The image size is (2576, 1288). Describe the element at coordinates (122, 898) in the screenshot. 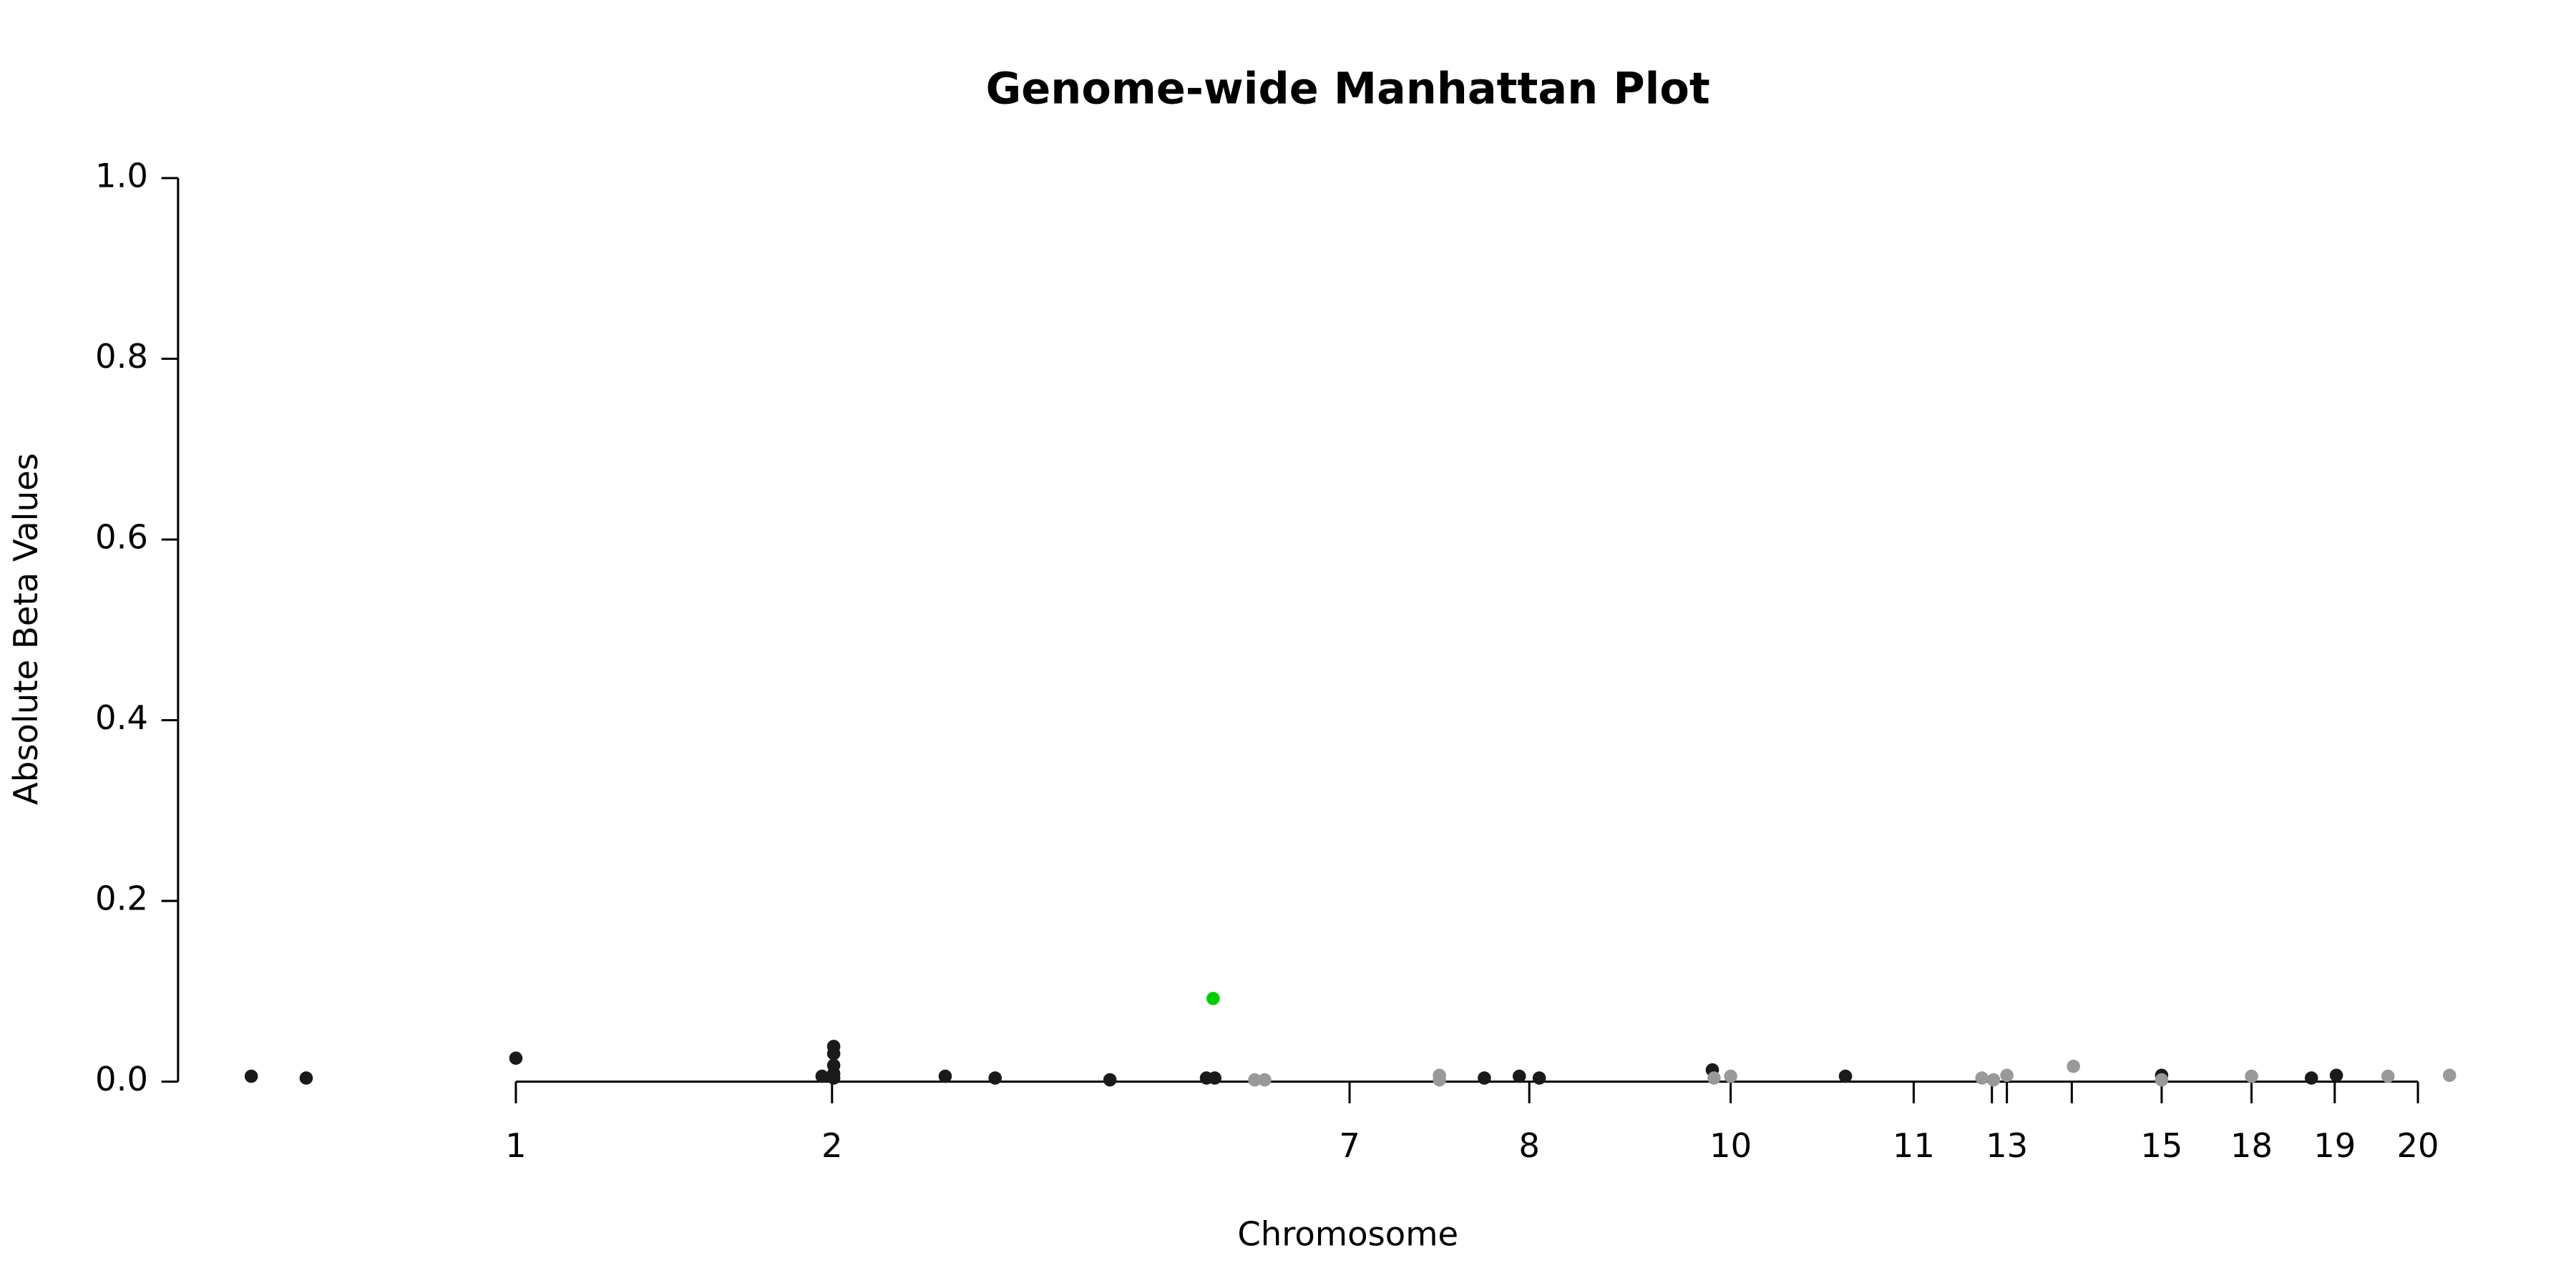

I see `y-tick-label: 0.2` at that location.